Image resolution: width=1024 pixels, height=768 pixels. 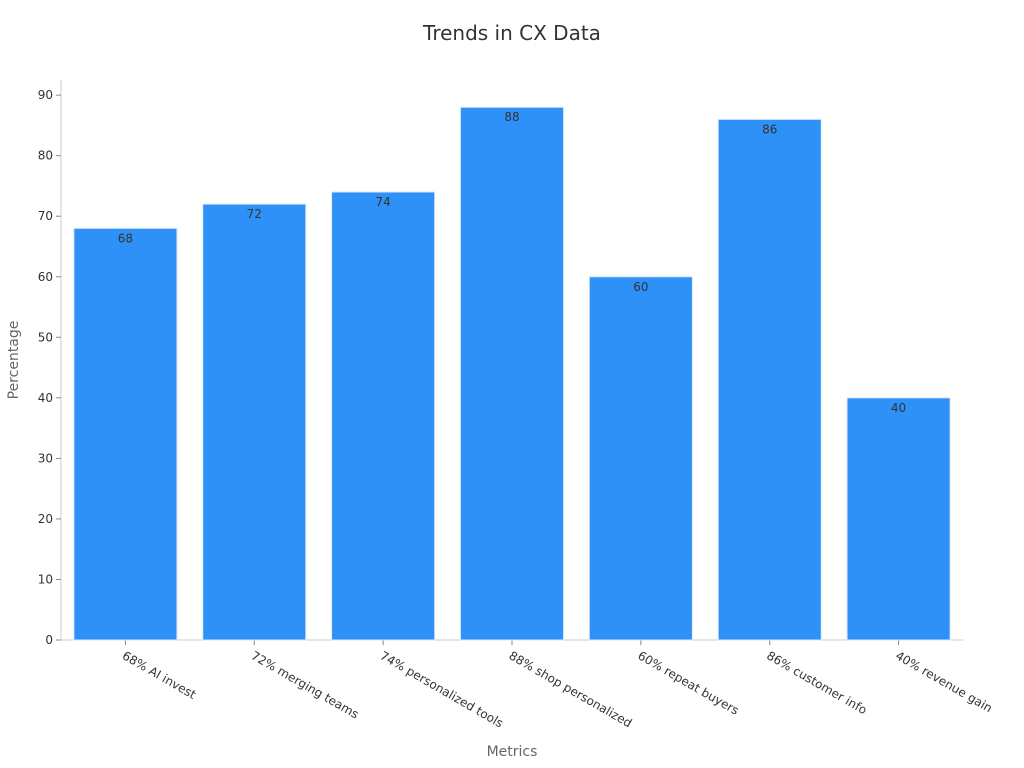 What do you see at coordinates (769, 129) in the screenshot?
I see `data-label: 86` at bounding box center [769, 129].